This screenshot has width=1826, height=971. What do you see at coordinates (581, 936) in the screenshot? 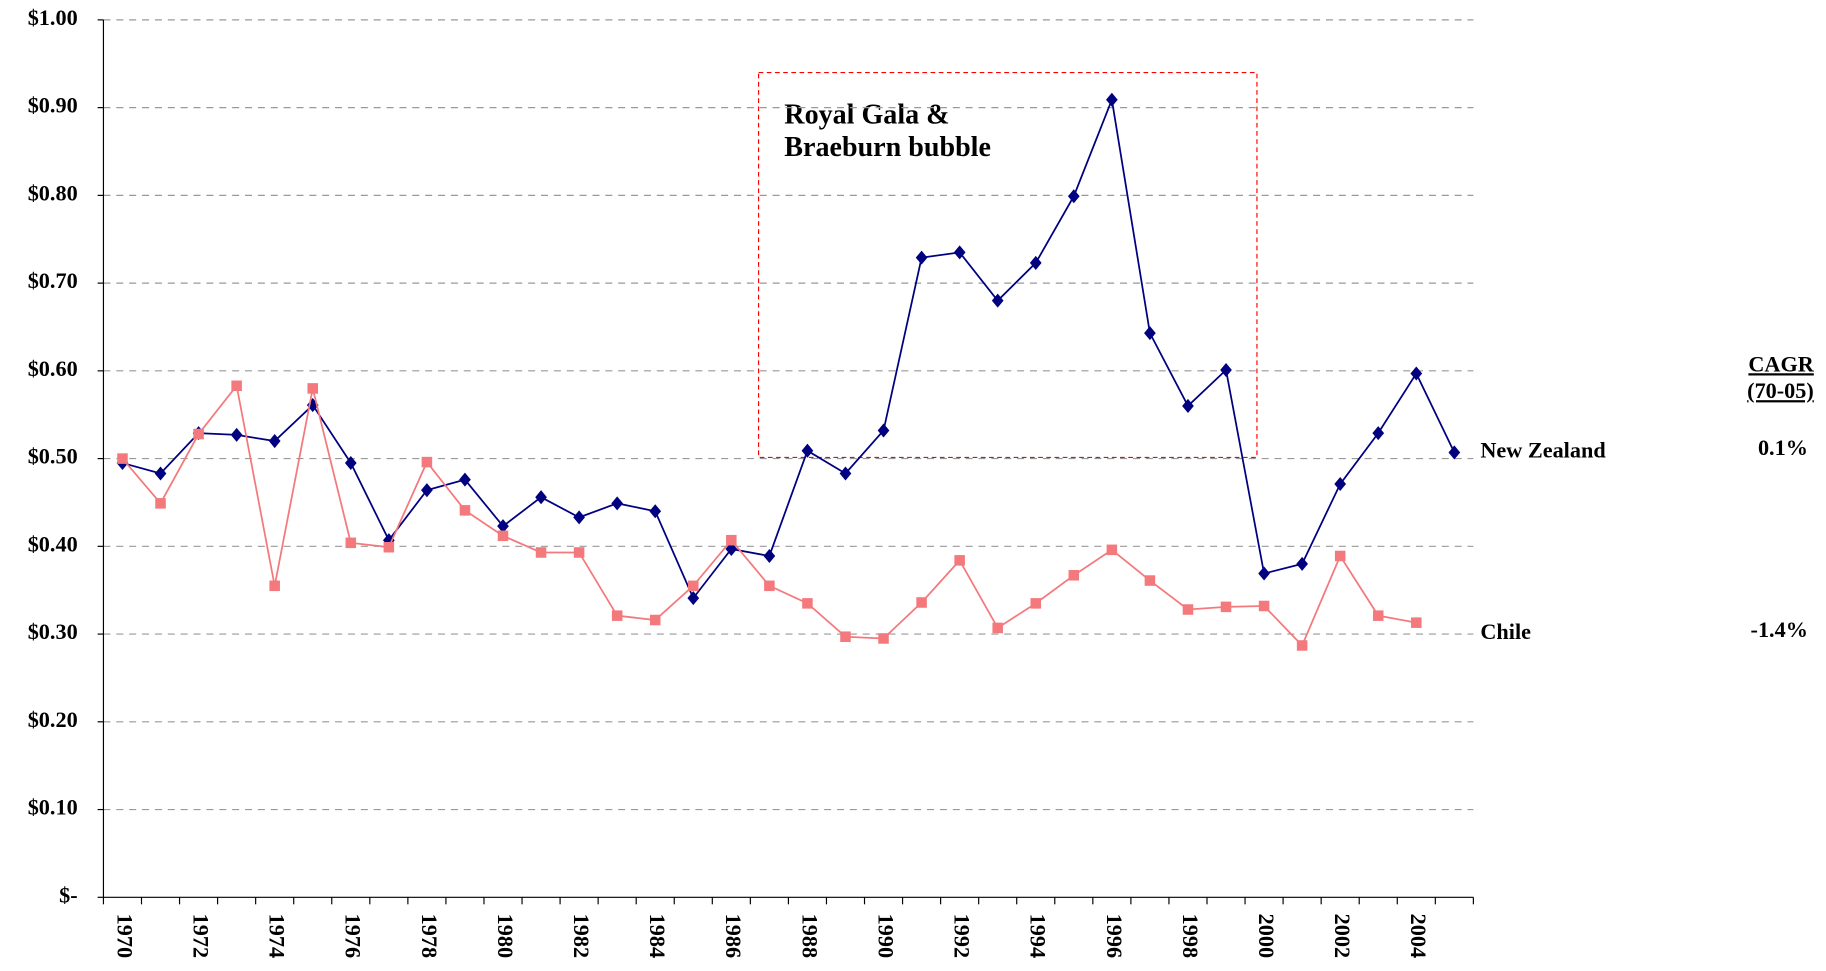
I see `x-tick-label: 1982` at bounding box center [581, 936].